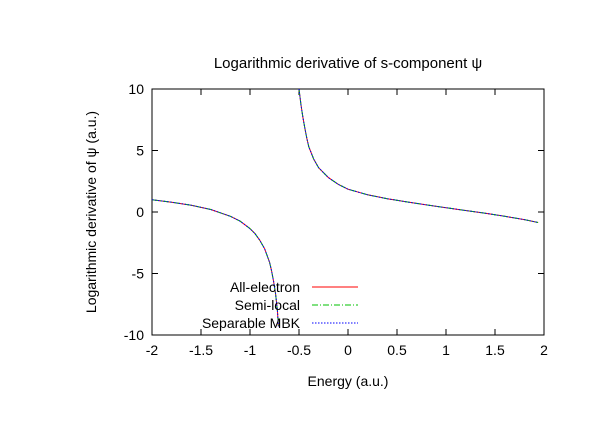 This screenshot has height=428, width=612. I want to click on legend-label-0: All-electron, so click(265, 287).